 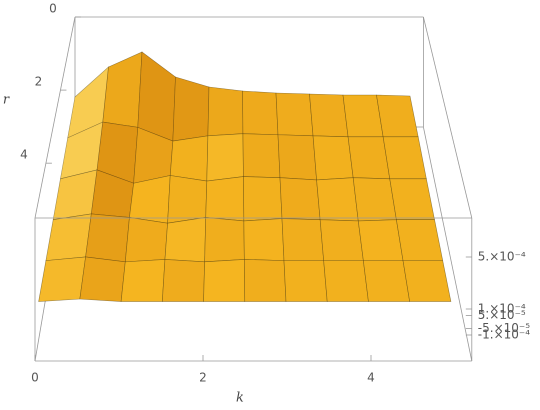 I want to click on x-axis-label: k, so click(x=240, y=398).